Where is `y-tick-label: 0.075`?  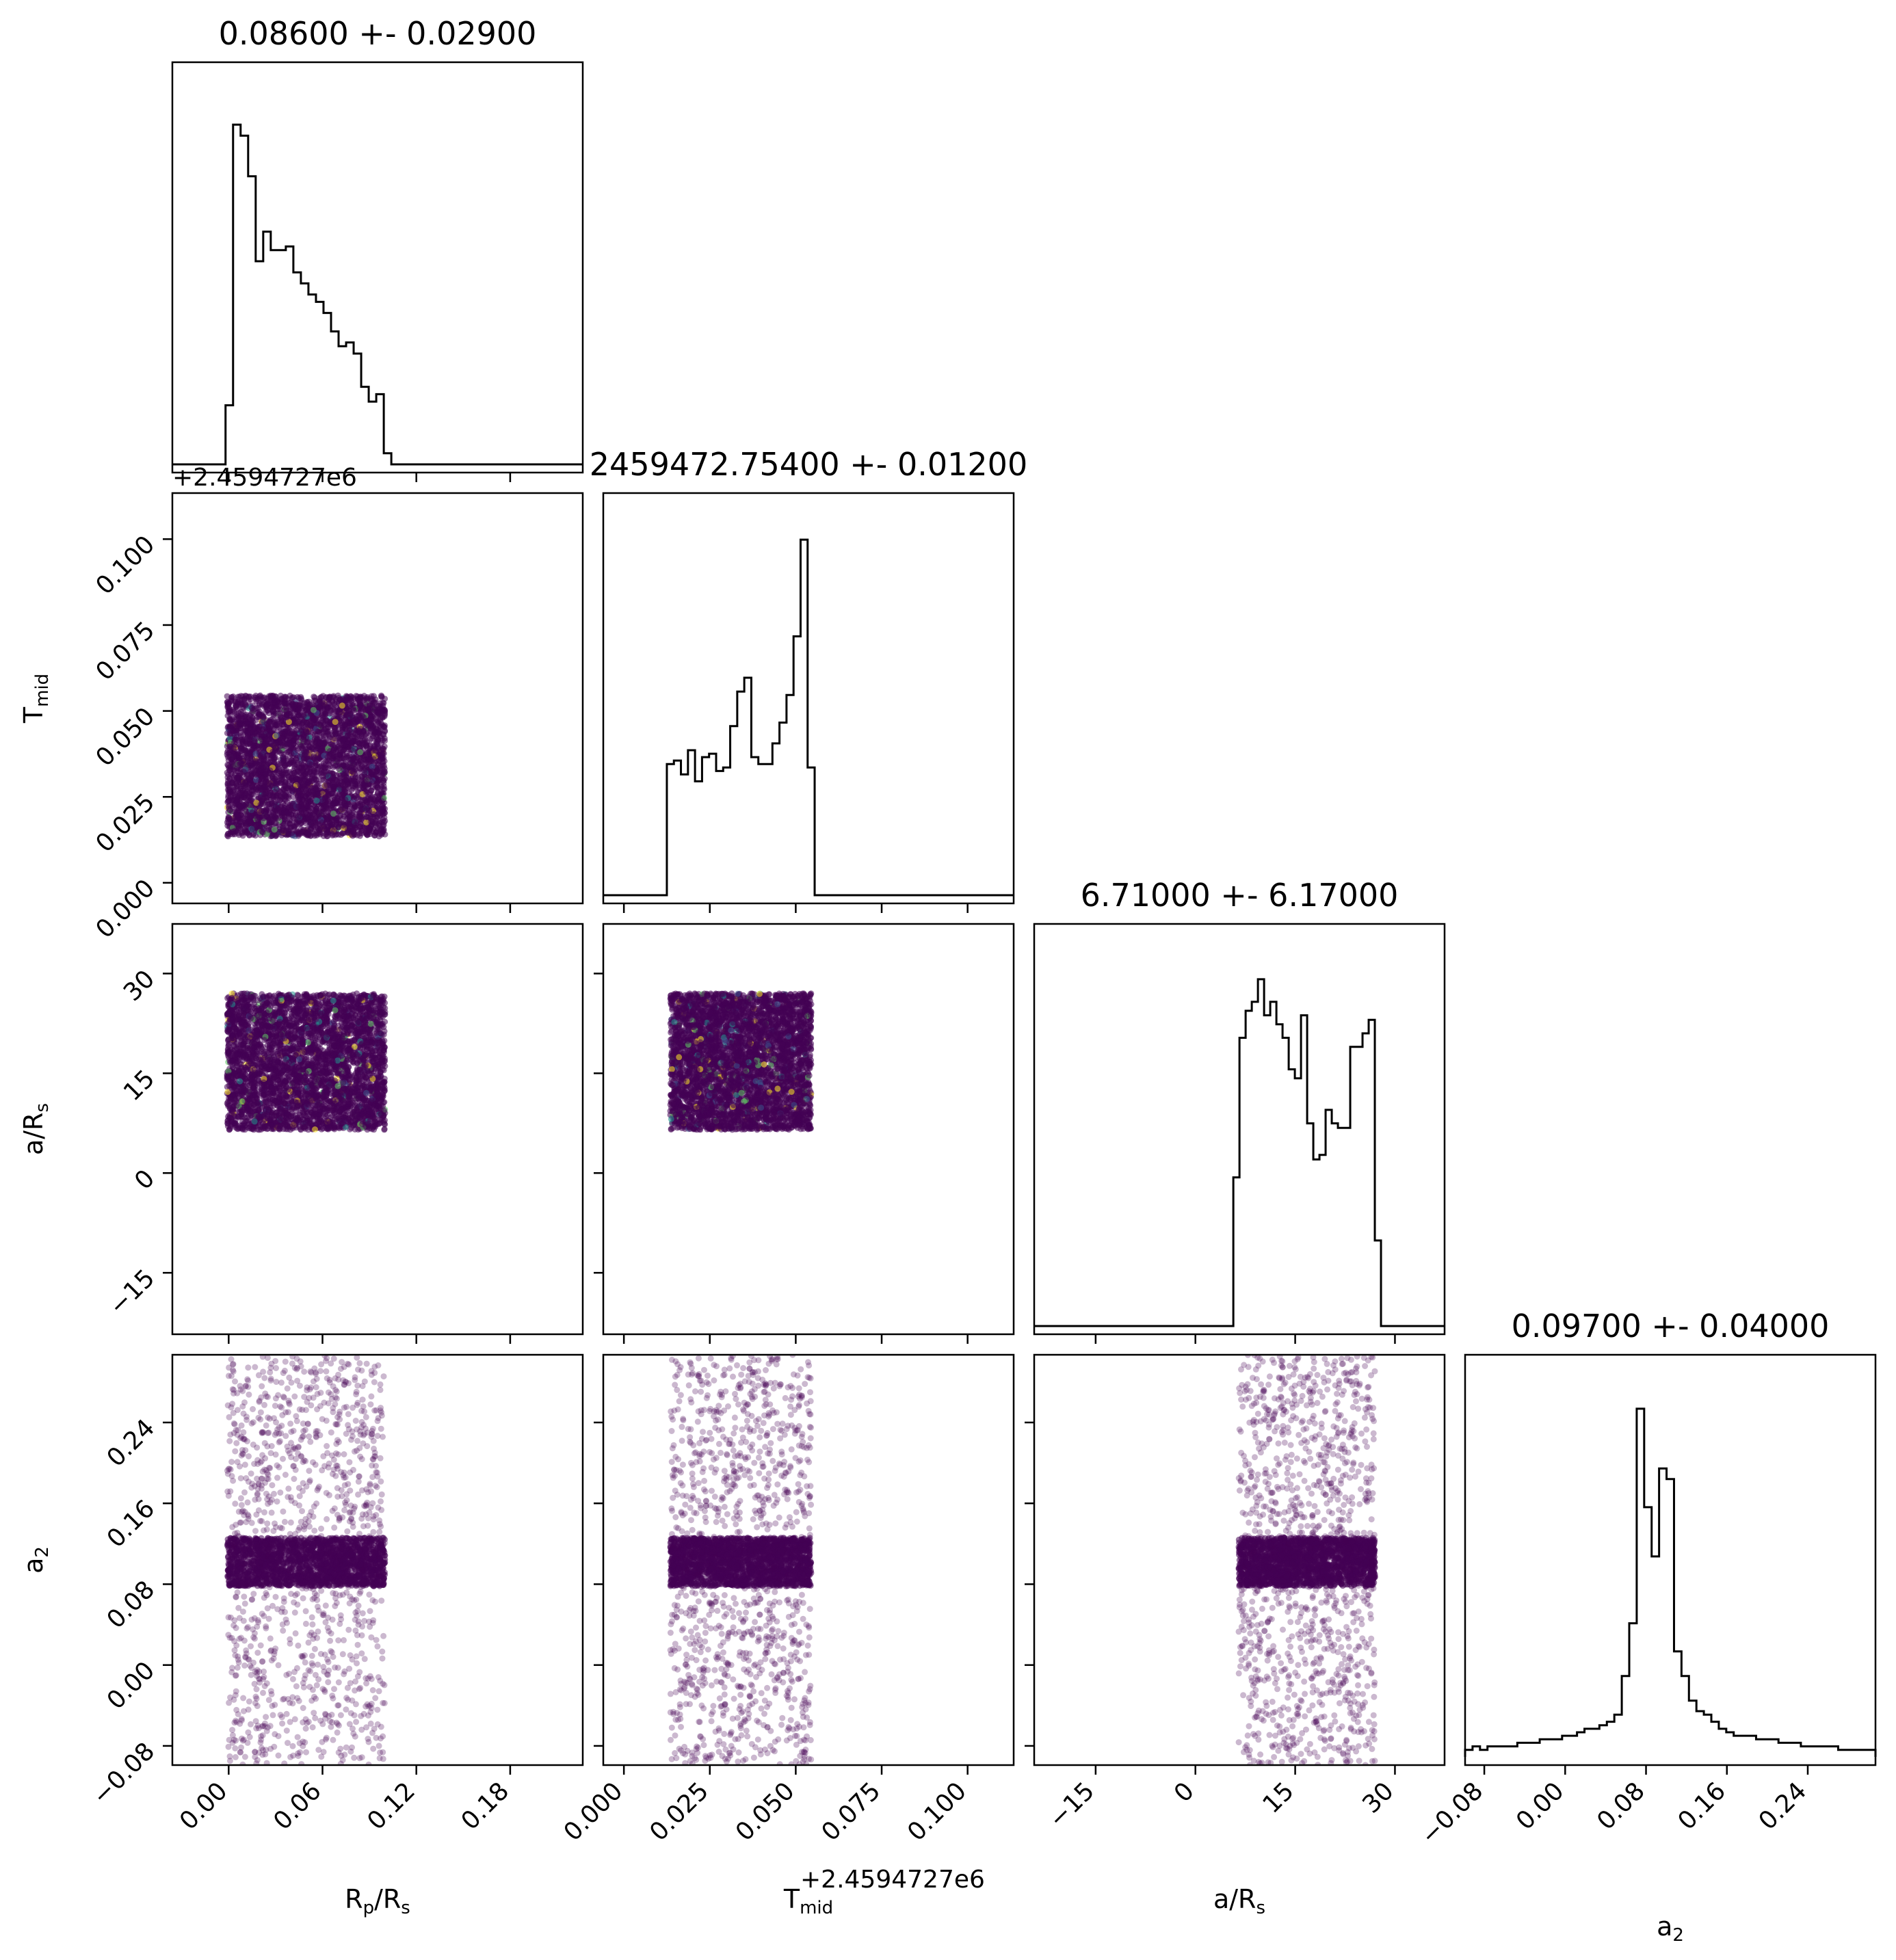
y-tick-label: 0.075 is located at coordinates (125, 651).